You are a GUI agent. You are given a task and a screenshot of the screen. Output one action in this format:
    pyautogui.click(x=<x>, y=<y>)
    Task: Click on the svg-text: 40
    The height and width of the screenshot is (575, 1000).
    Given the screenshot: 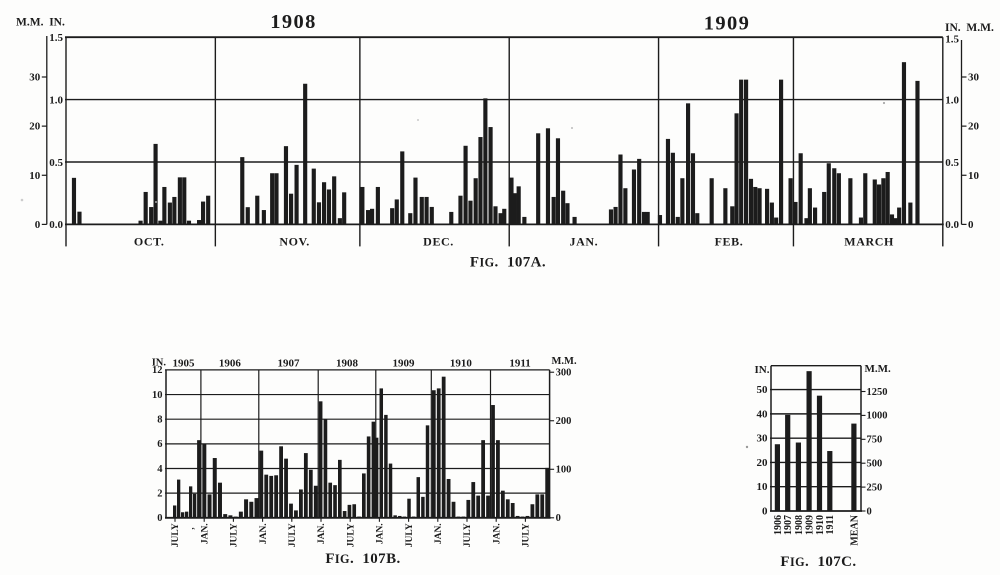 What is the action you would take?
    pyautogui.click(x=763, y=414)
    